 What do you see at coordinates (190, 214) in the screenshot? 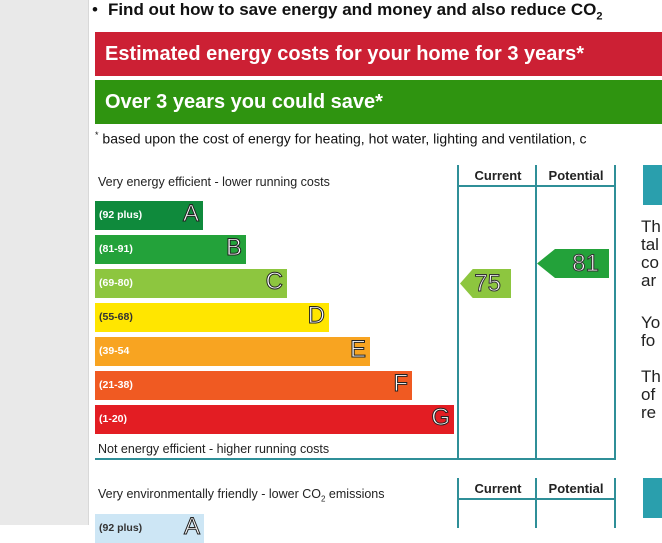
I see `band-letter: A` at bounding box center [190, 214].